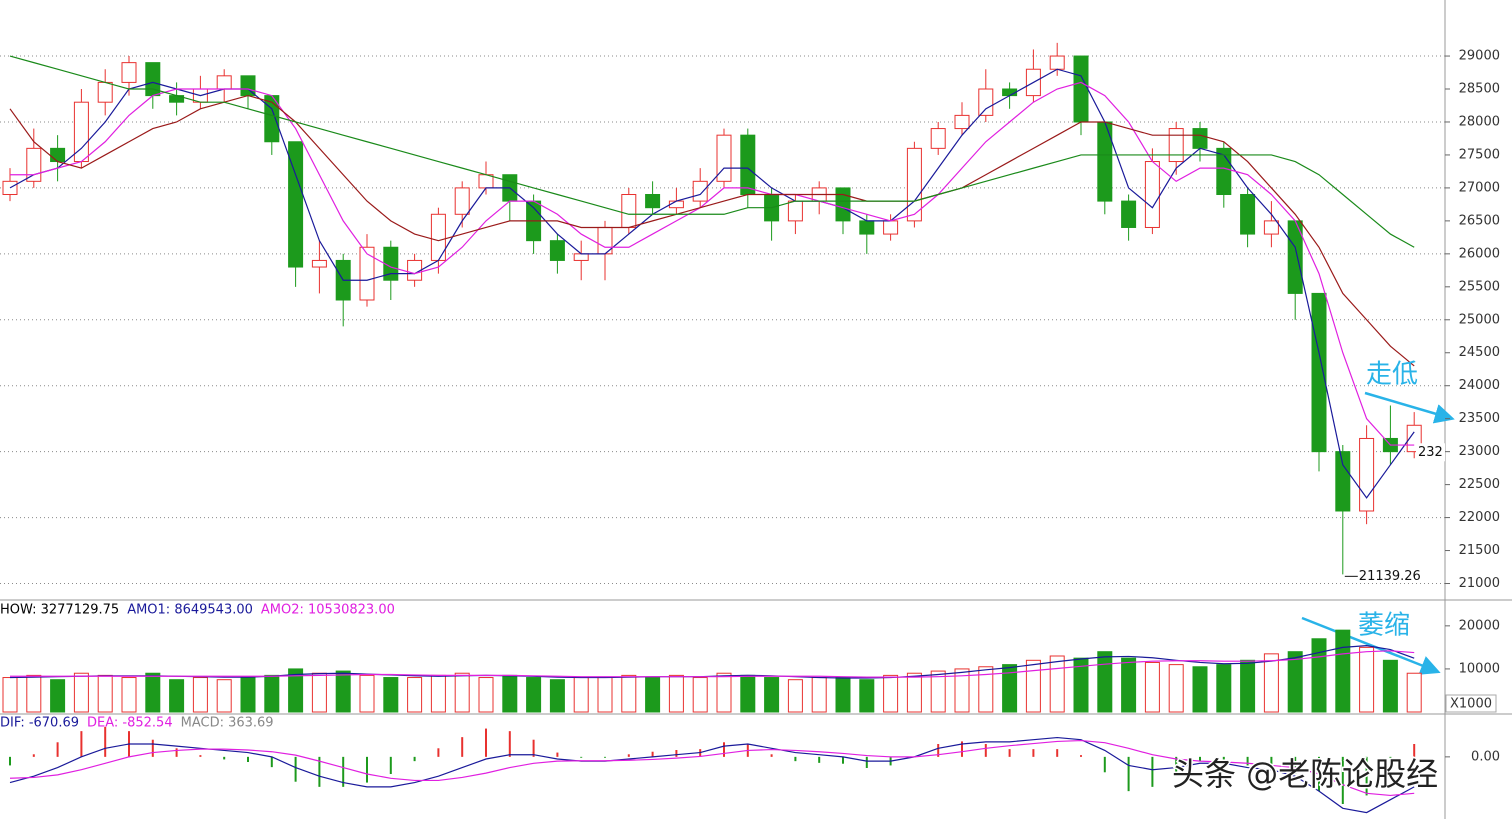 The image size is (1512, 819). Describe the element at coordinates (1479, 484) in the screenshot. I see `y-tick-label: 22500` at that location.